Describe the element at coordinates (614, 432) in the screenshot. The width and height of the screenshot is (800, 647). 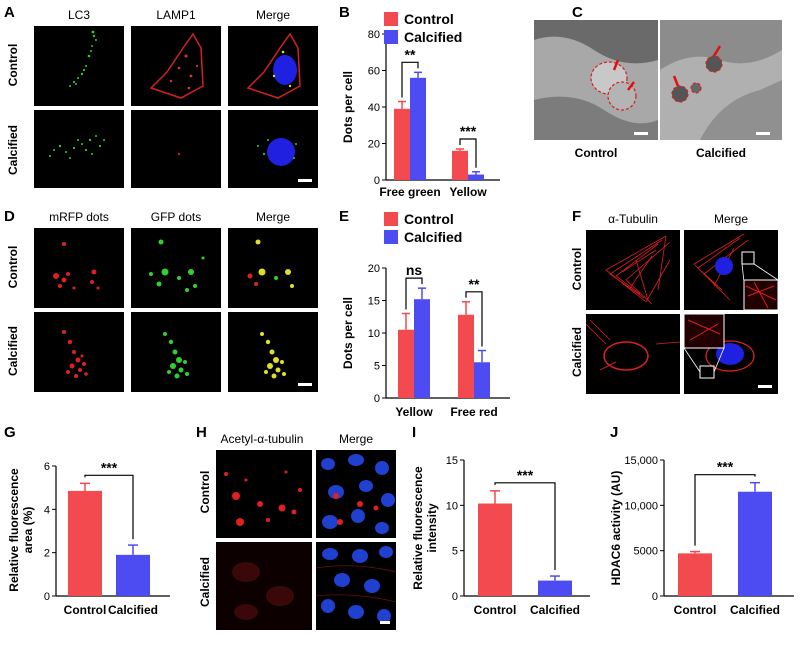
I see `panel-label-j: J` at that location.